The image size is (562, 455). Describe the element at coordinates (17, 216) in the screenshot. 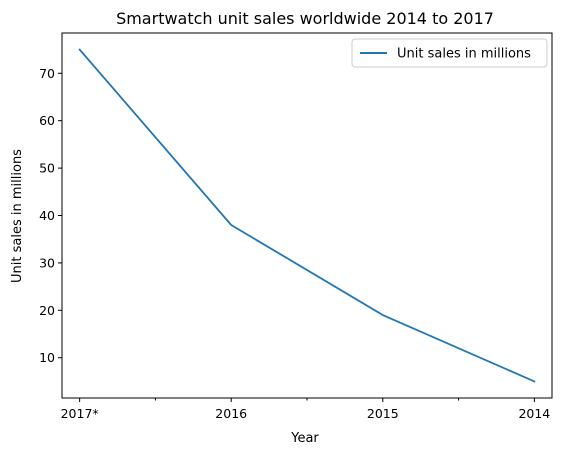

I see `y-axis-label: Unit sales in millions` at that location.